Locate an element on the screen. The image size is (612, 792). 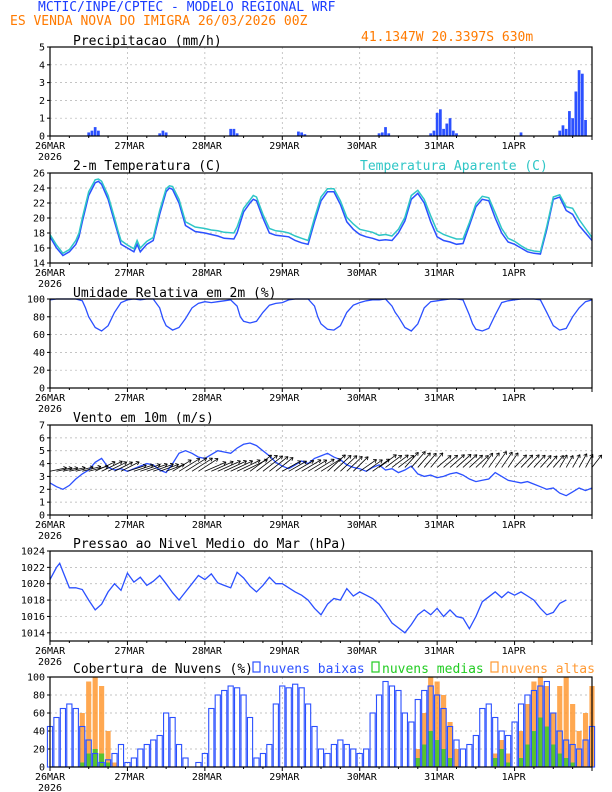
temperature-y-tick-label: 18 is located at coordinates (39, 234).